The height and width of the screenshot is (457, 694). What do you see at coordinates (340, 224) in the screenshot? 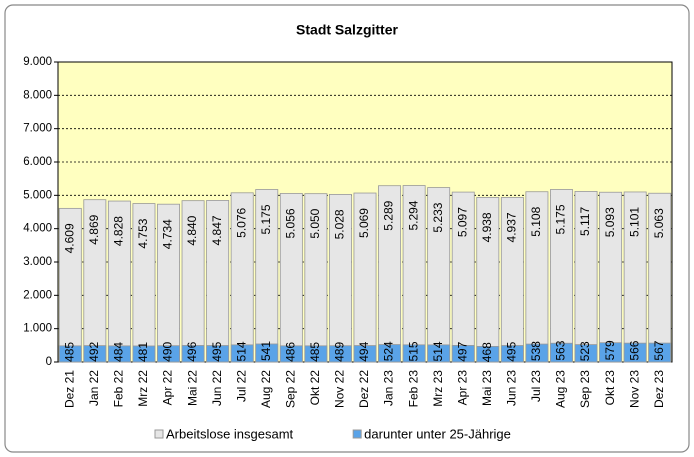
I see `value-label: 5.028` at bounding box center [340, 224].